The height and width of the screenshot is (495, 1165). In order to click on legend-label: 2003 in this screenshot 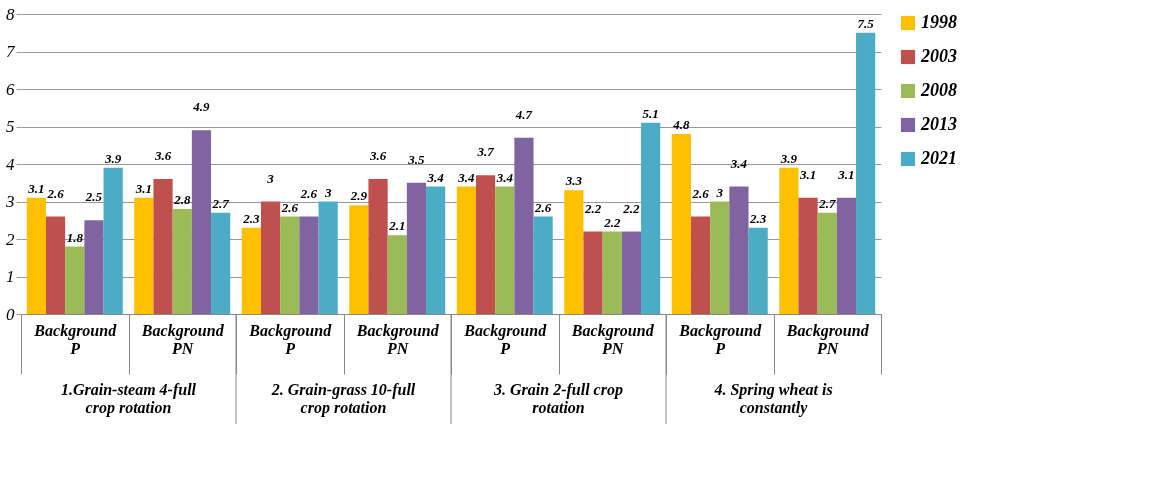, I will do `click(938, 56)`.